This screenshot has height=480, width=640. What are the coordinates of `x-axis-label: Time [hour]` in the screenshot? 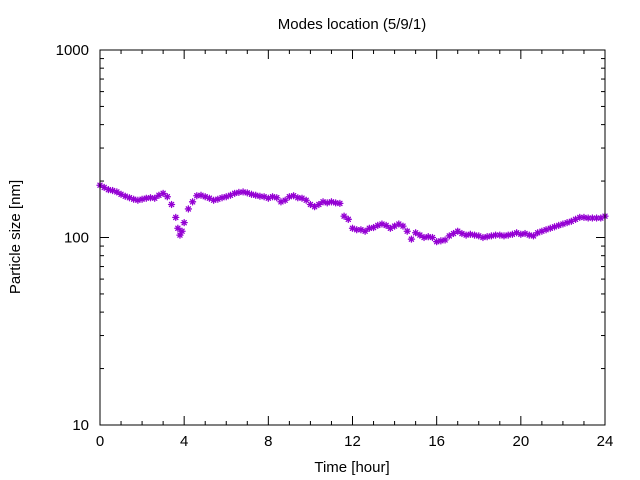 It's located at (351, 467).